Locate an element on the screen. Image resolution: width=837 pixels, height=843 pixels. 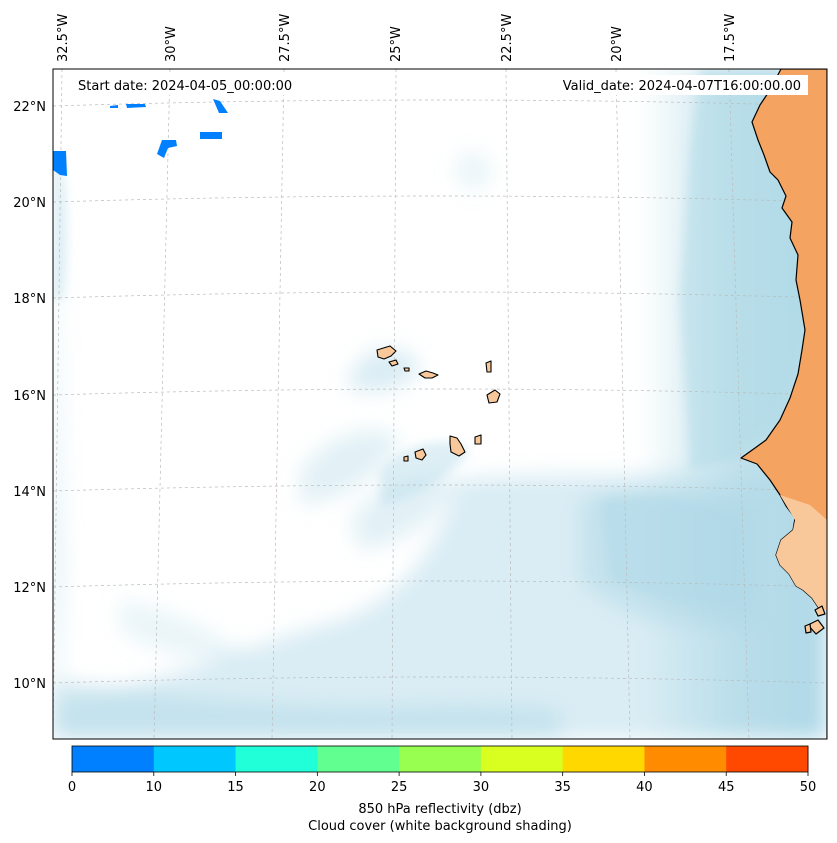
colorbar-tick-label: 10 is located at coordinates (154, 787).